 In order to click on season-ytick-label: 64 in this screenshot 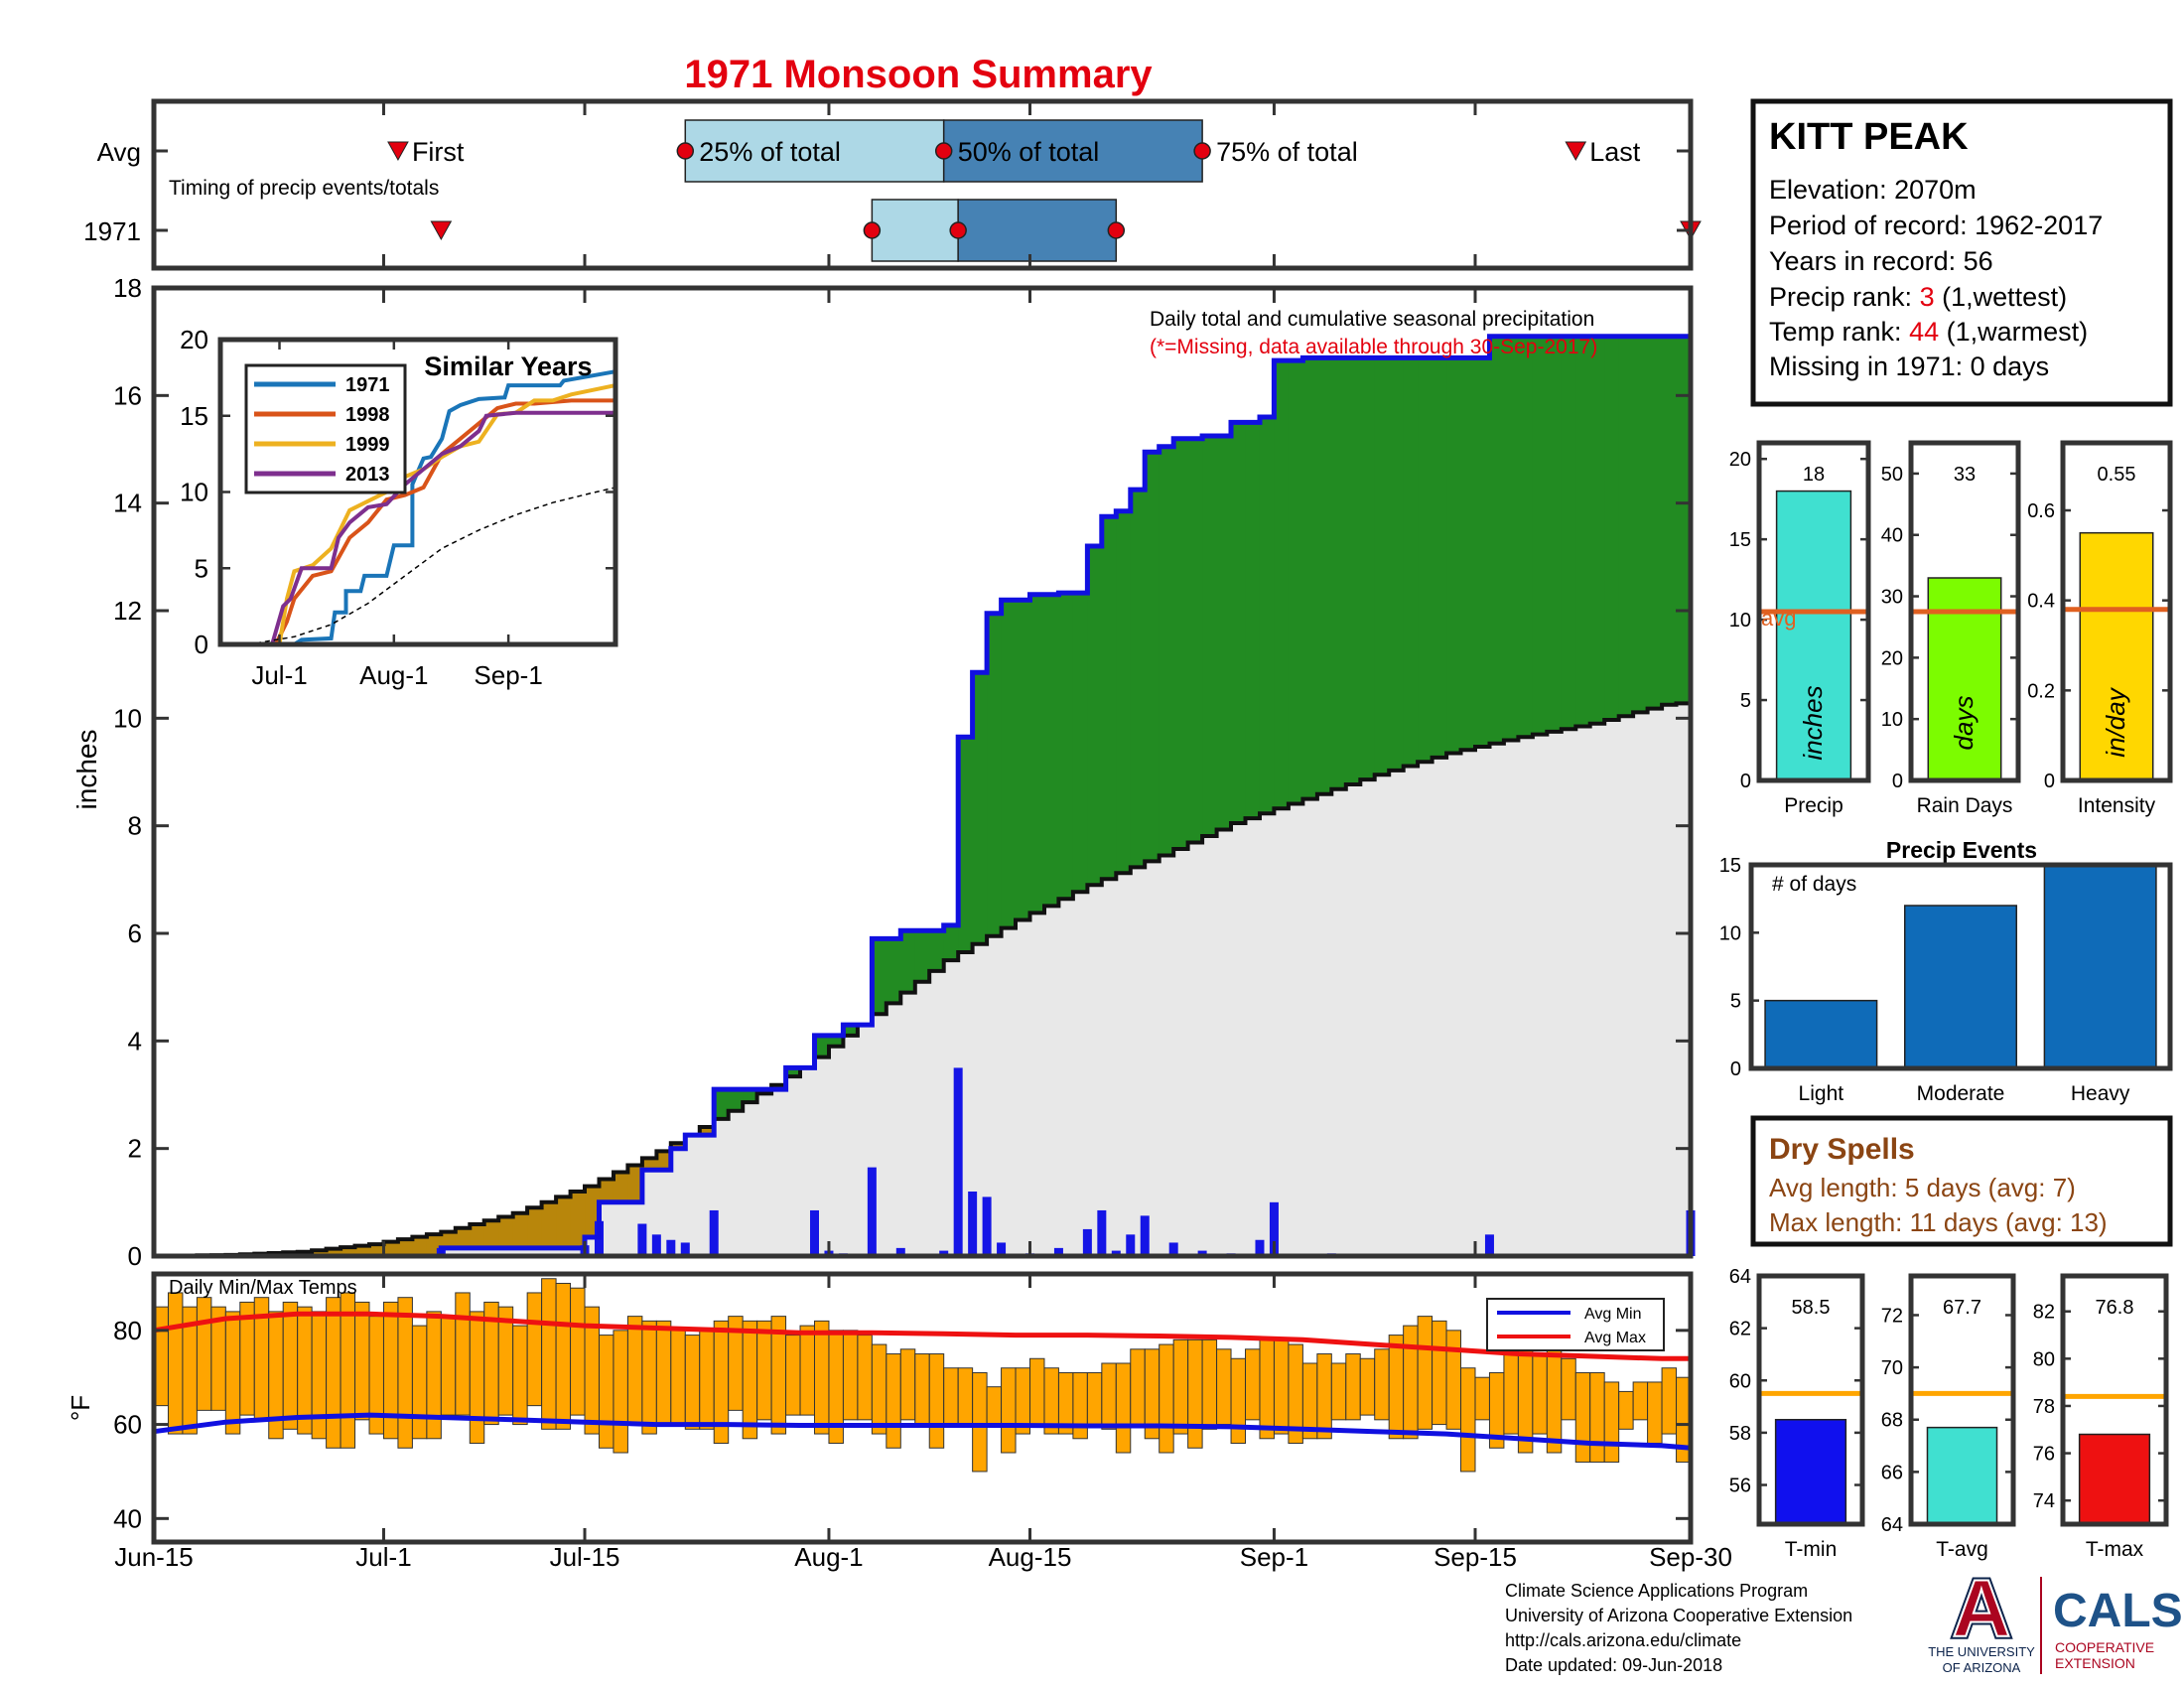, I will do `click(1892, 1525)`.